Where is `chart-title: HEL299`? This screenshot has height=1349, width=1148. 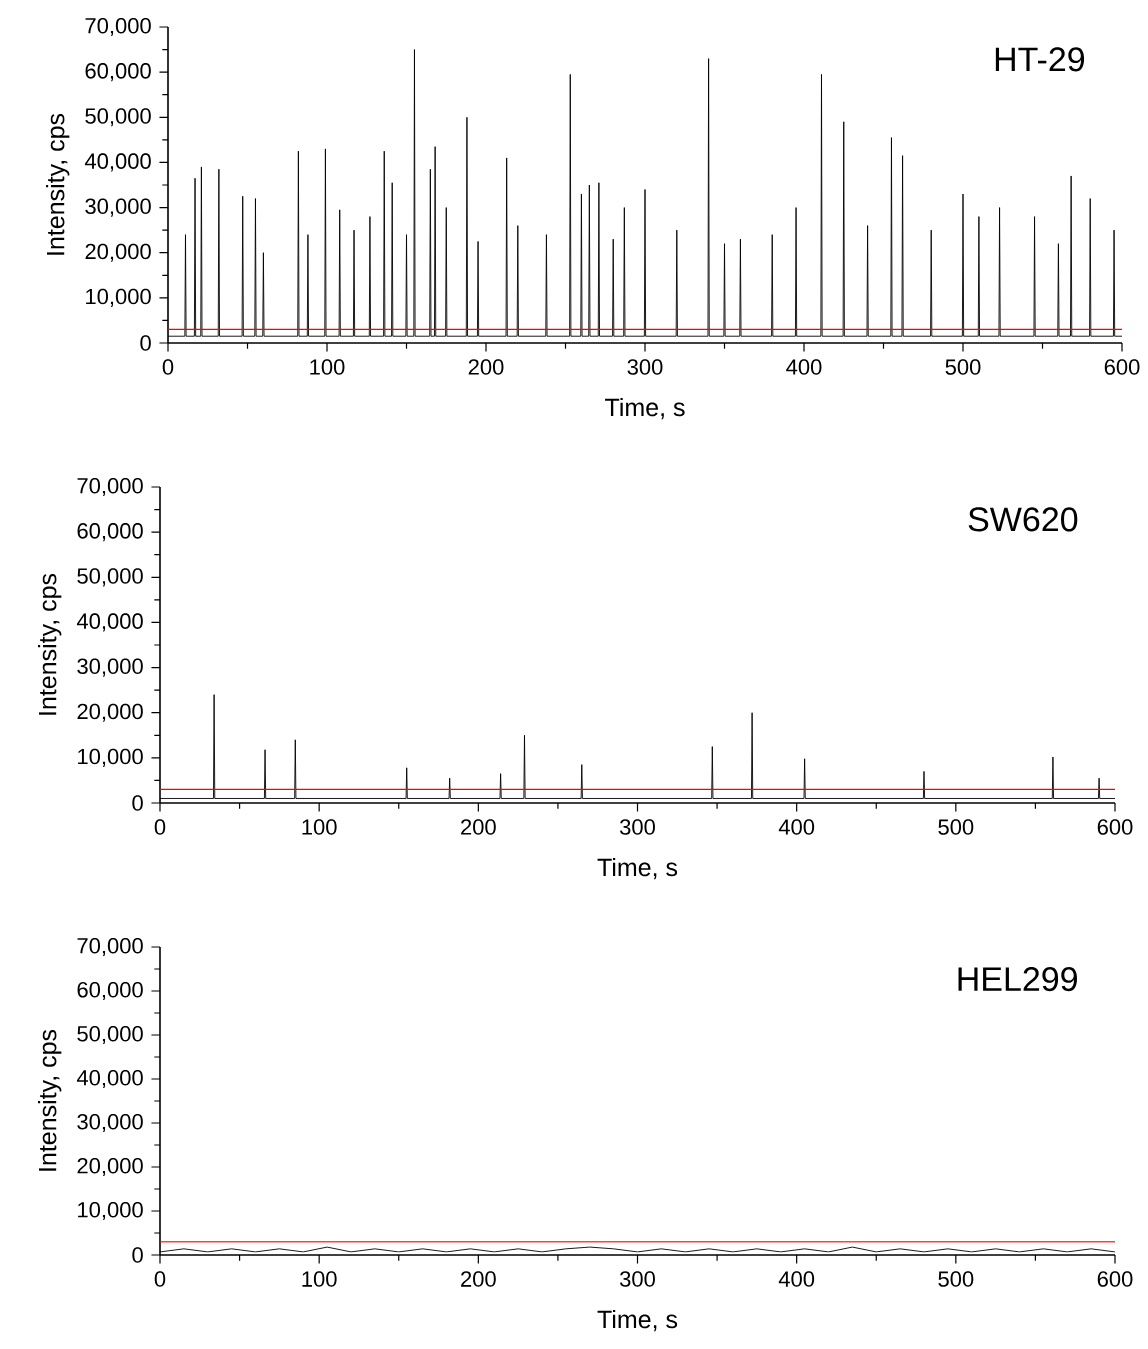 chart-title: HEL299 is located at coordinates (1018, 979).